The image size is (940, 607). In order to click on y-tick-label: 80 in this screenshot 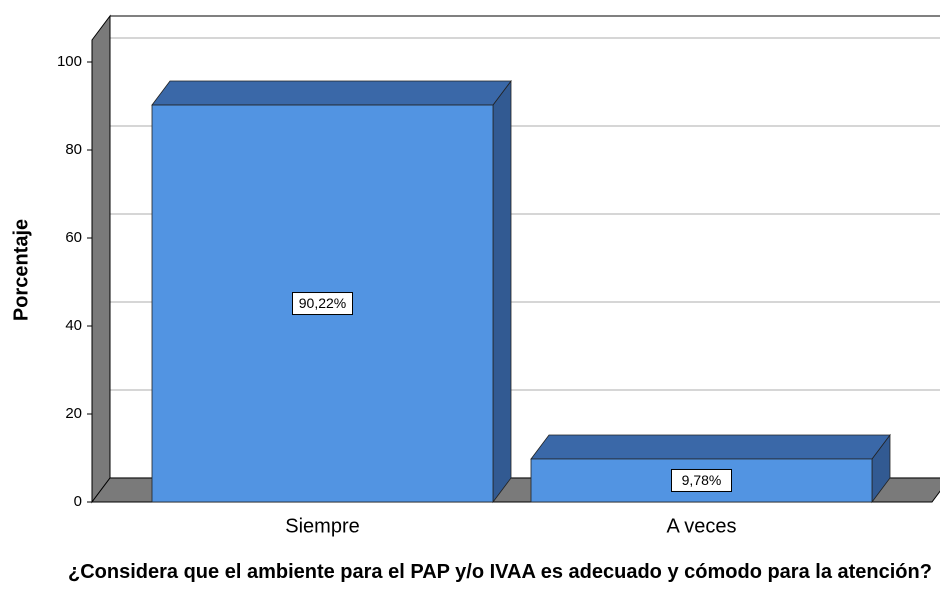, I will do `click(73, 149)`.